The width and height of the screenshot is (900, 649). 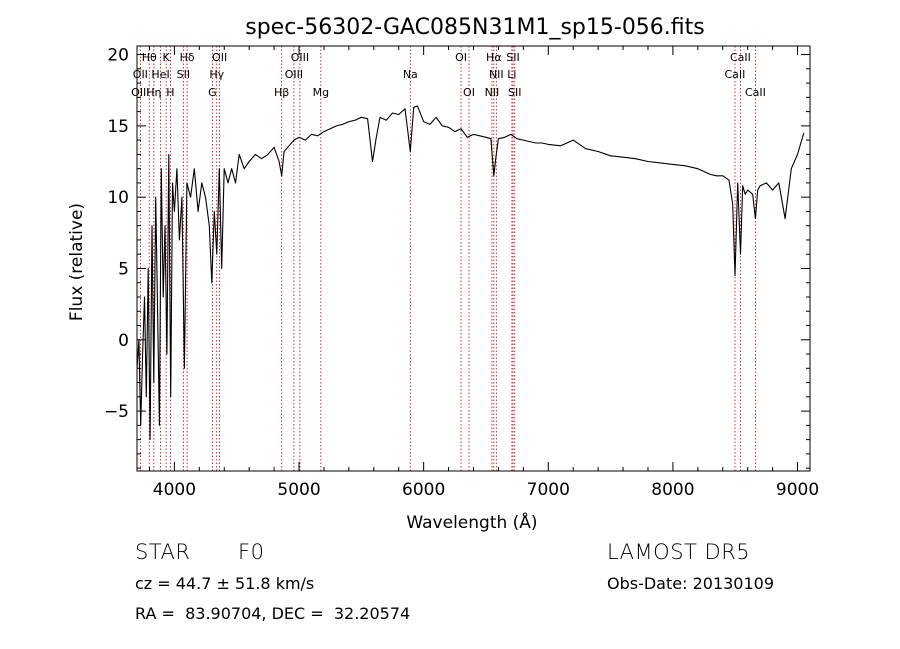 I want to click on line-marker-label: Na, so click(x=410, y=74).